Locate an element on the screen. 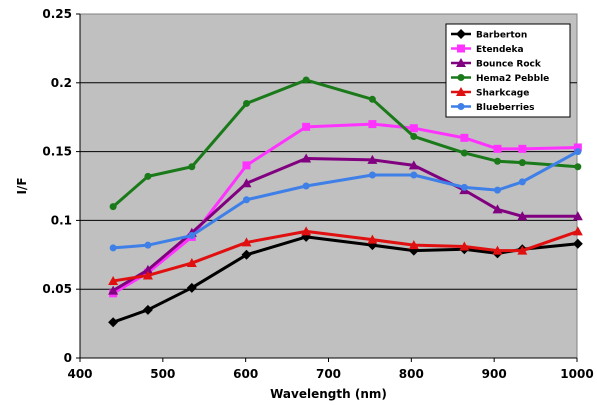 The width and height of the screenshot is (597, 405). y-tick-label: 0.15 is located at coordinates (57, 152).